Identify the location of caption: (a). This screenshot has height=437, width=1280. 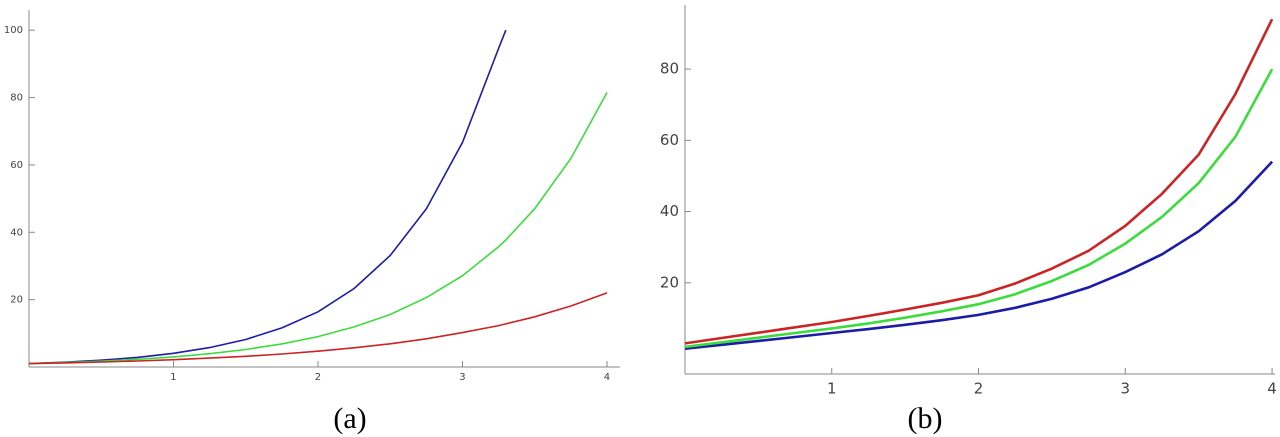
(349, 418).